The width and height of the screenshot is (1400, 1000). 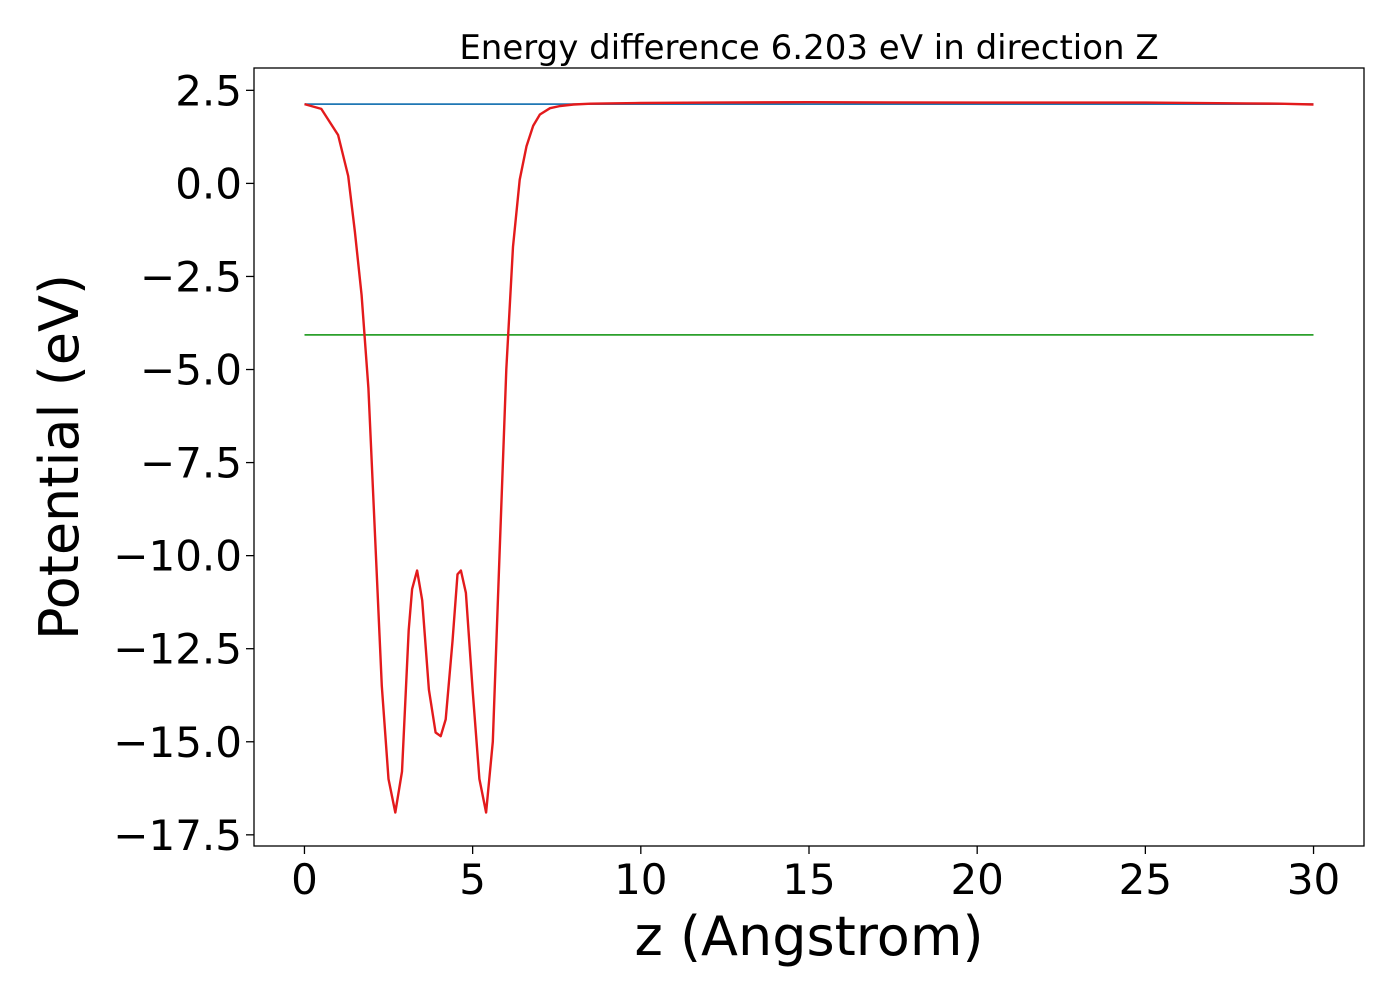 I want to click on x-tick-label-6: 30, so click(x=1313, y=879).